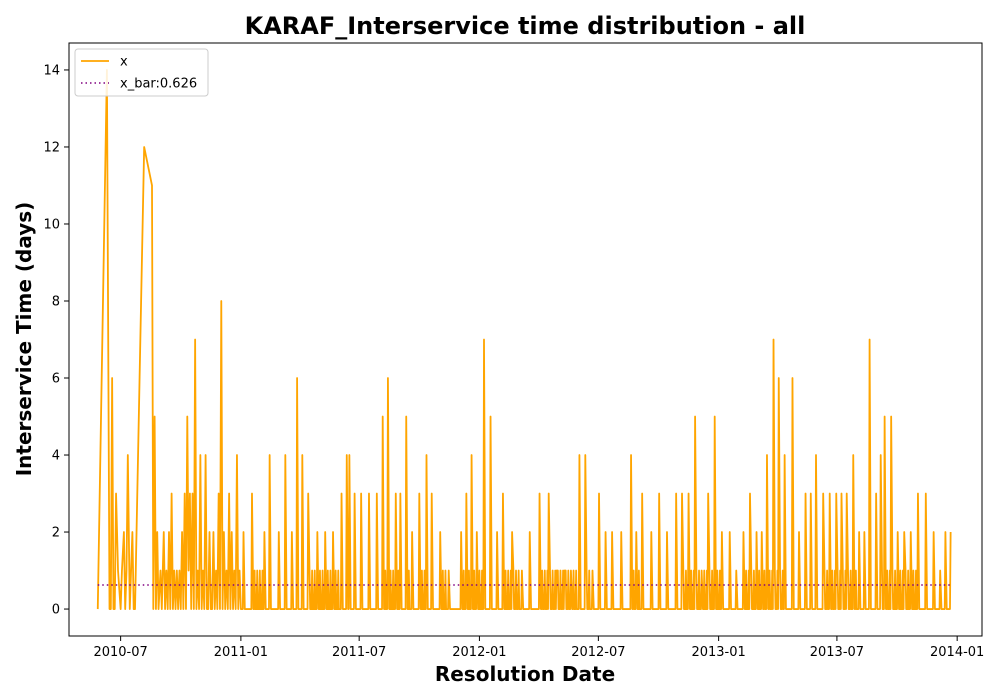 The width and height of the screenshot is (1000, 700). Describe the element at coordinates (56, 340) in the screenshot. I see `y-axis: 0 2 4 6 8 10 12 14` at that location.